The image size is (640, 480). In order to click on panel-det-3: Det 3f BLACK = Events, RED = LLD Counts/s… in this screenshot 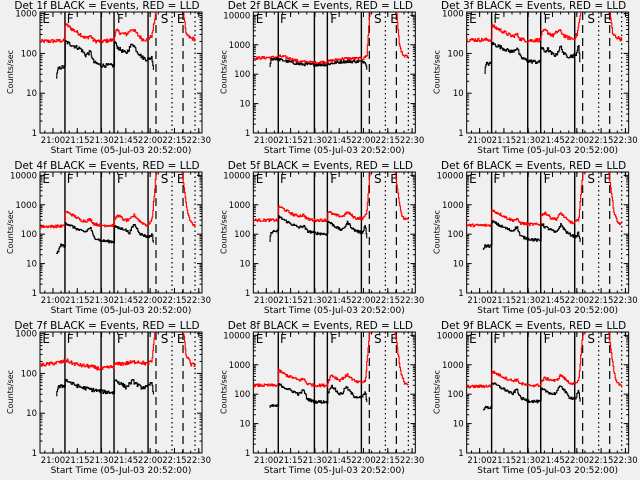, I will do `click(535, 78)`.